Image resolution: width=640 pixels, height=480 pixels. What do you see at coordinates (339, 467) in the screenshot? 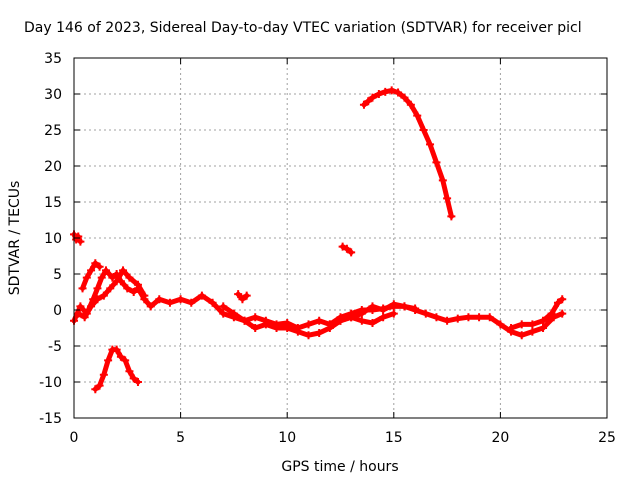
I see `x-axis-title: GPS time / hours` at bounding box center [339, 467].